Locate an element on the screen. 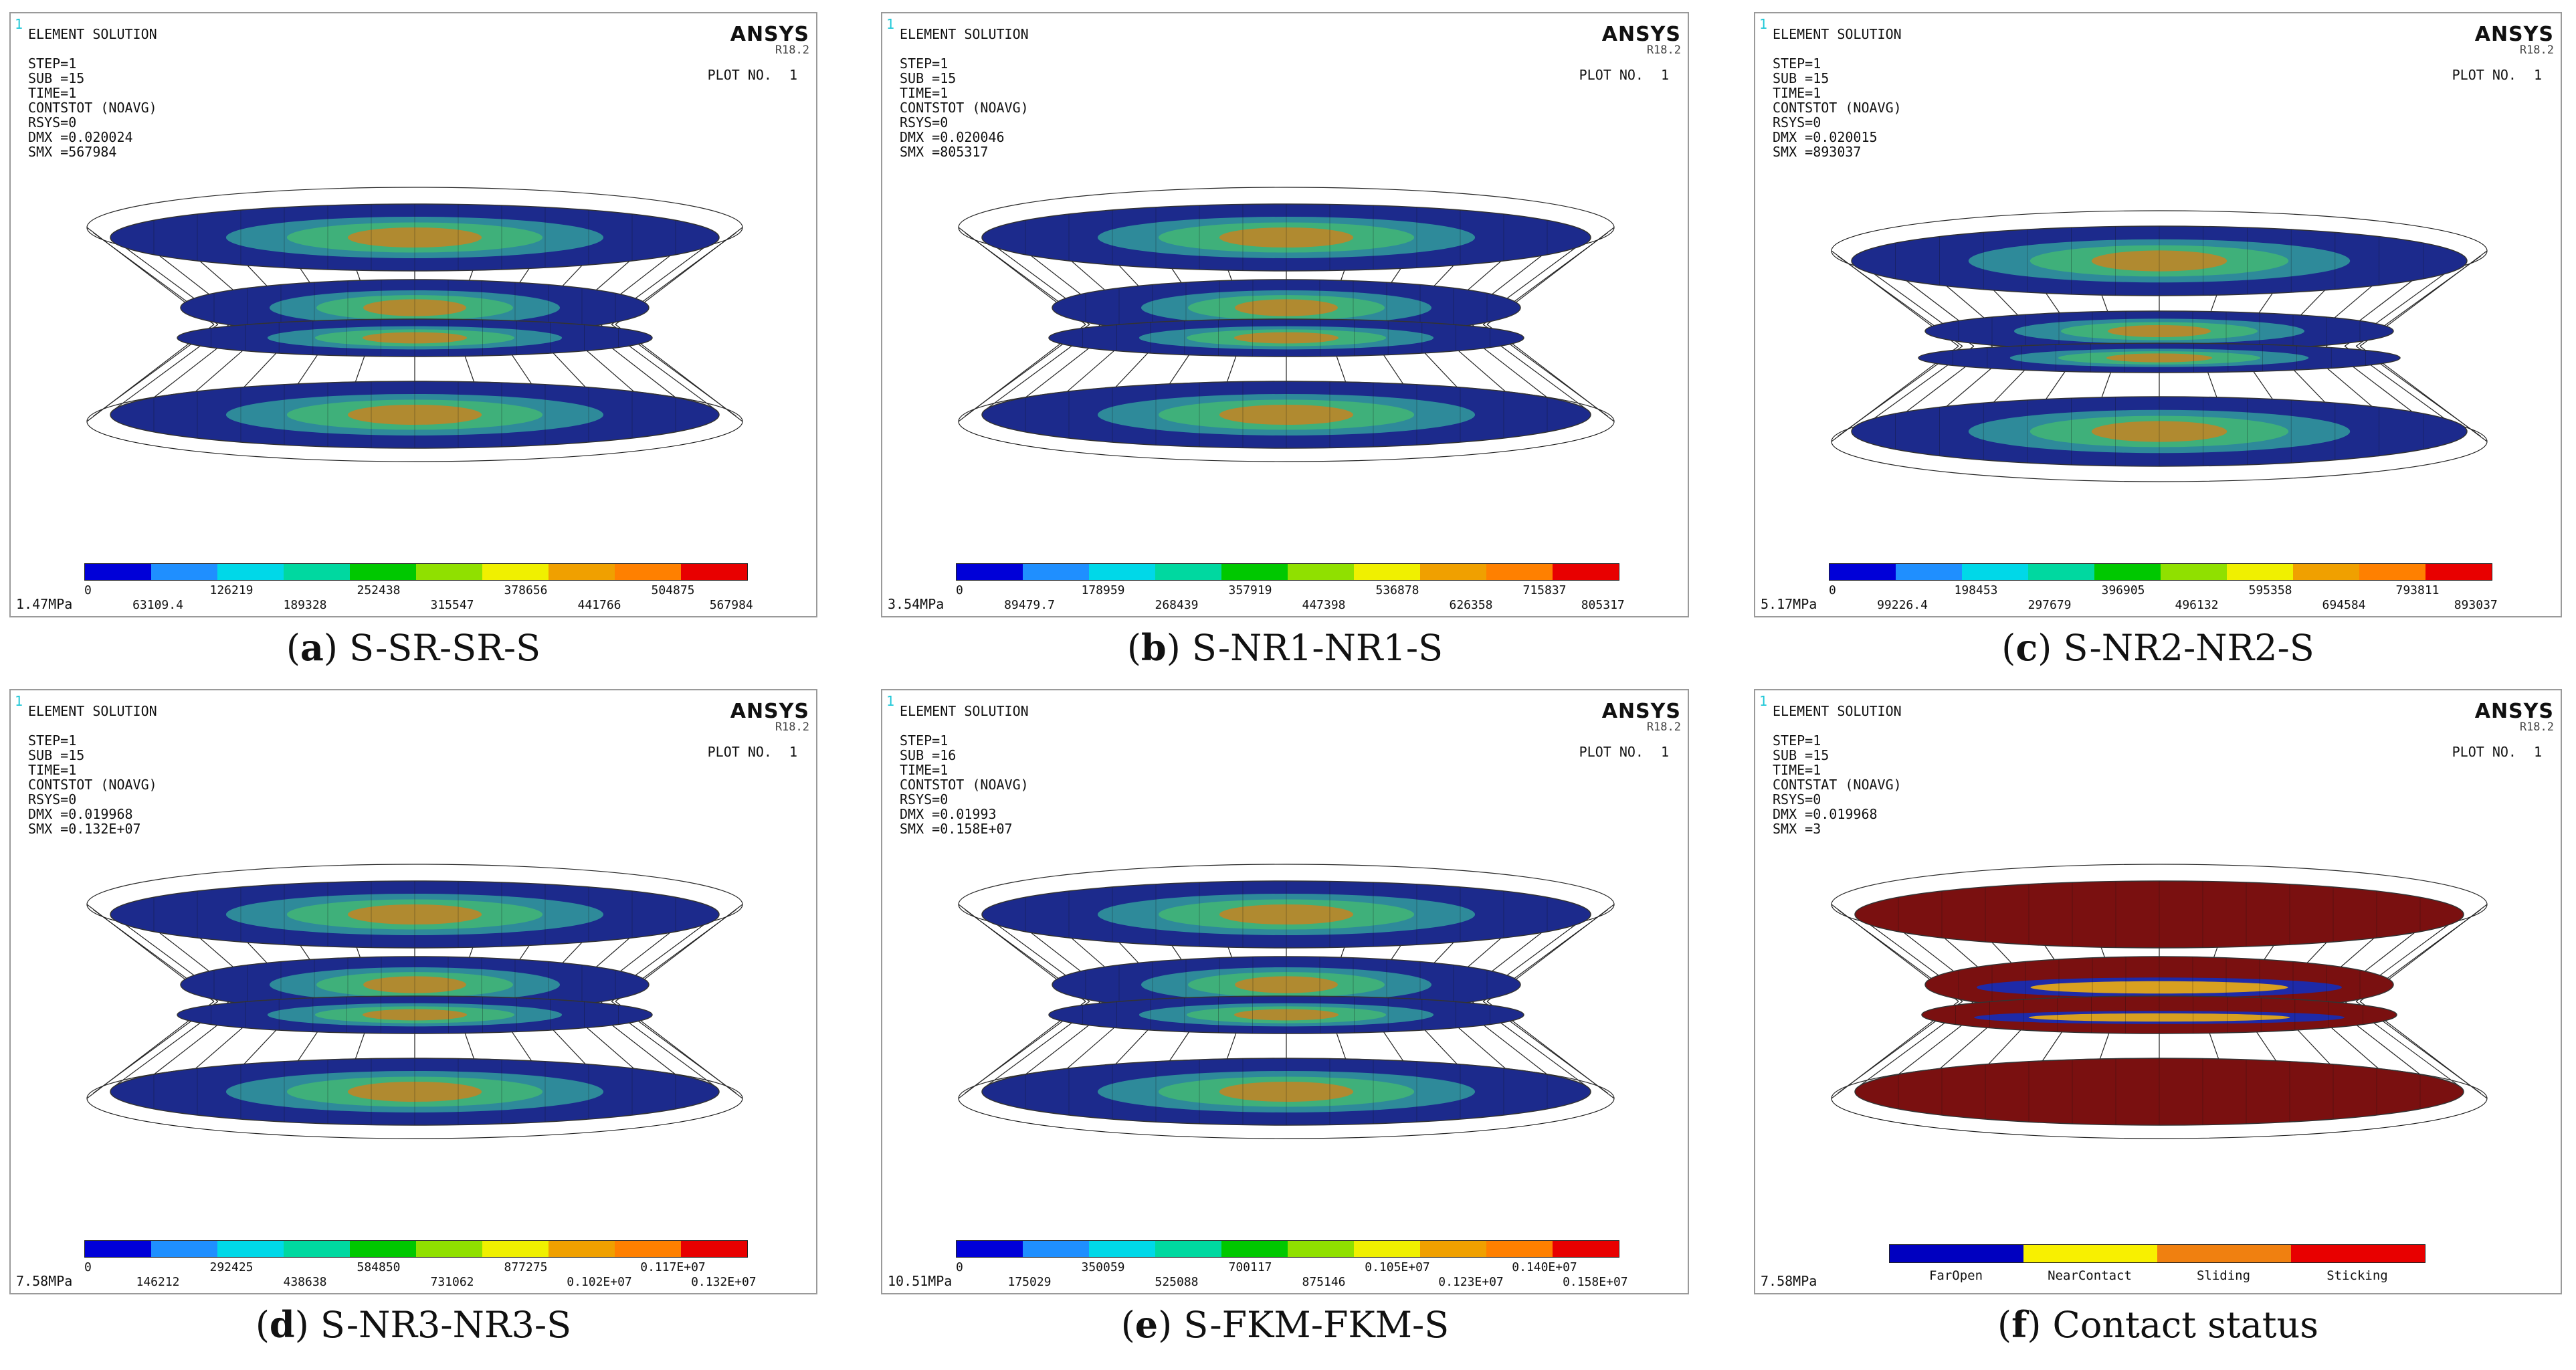 The image size is (2576, 1370). legend-tick: 700117 is located at coordinates (1250, 1267).